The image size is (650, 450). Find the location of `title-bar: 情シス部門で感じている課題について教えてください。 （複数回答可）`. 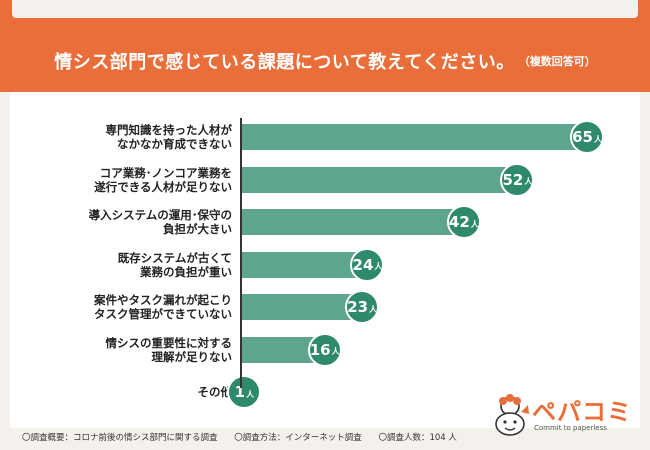

title-bar: 情シス部門で感じている課題について教えてください。 （複数回答可） is located at coordinates (325, 61).